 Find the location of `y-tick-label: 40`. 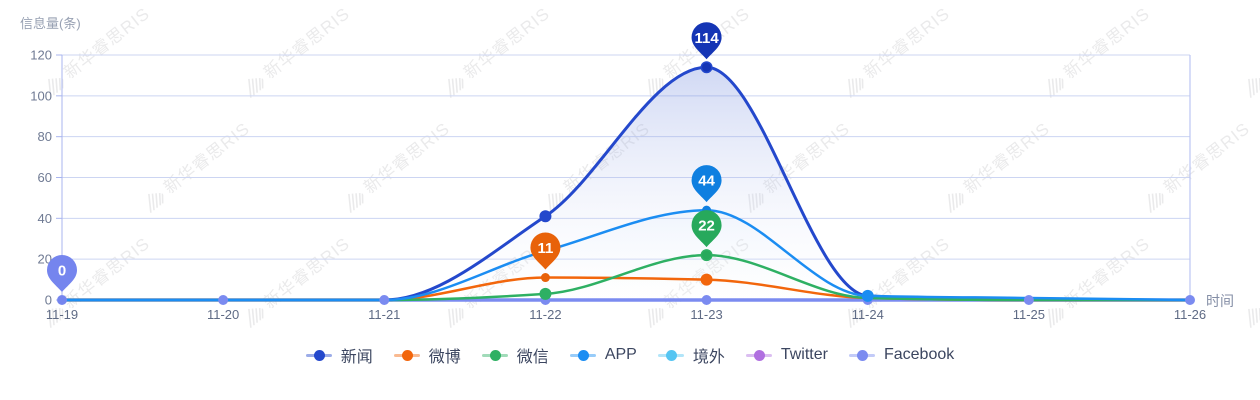

y-tick-label: 40 is located at coordinates (45, 218).